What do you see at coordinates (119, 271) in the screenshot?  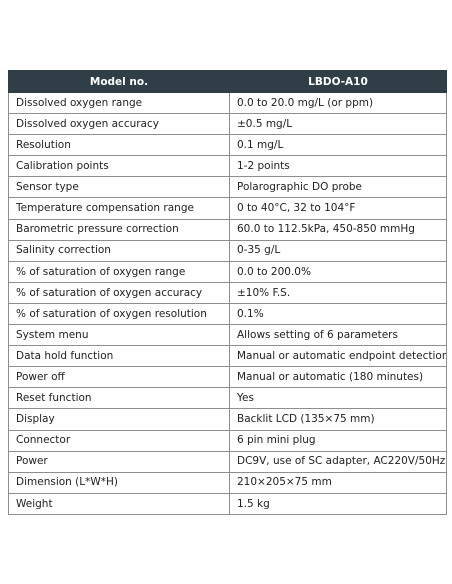 I see `row-label: % of saturation of oxygen range` at bounding box center [119, 271].